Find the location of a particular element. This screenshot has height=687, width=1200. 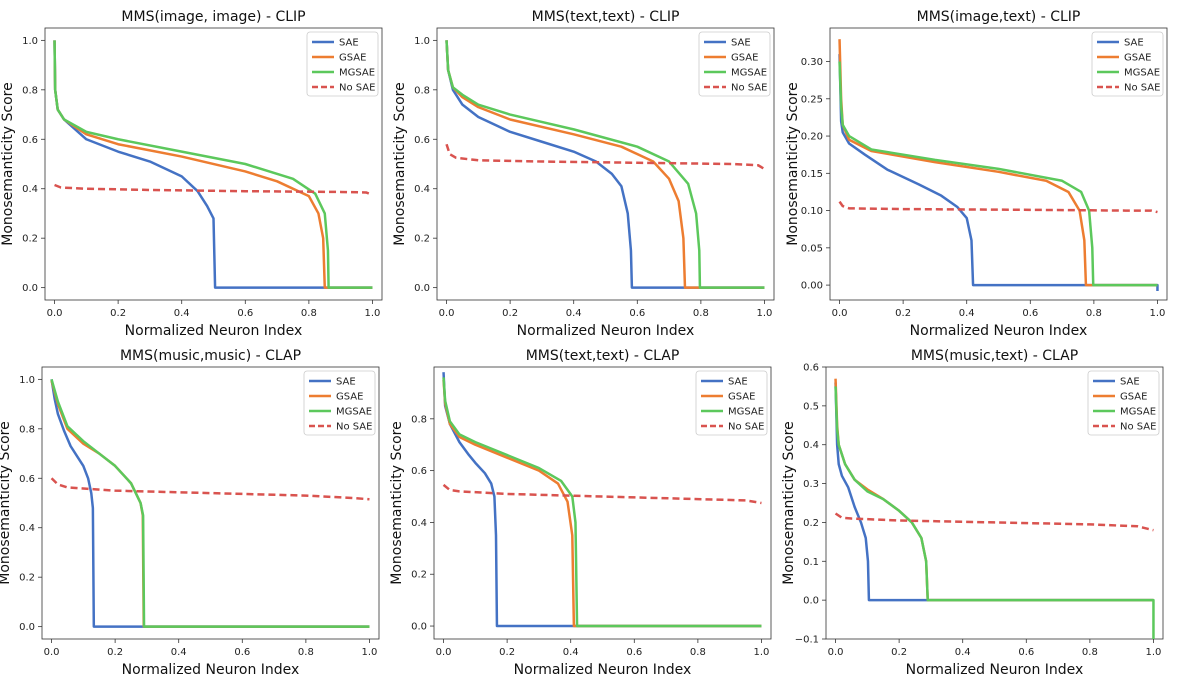

y-tick-label: 0.3 is located at coordinates (811, 484).